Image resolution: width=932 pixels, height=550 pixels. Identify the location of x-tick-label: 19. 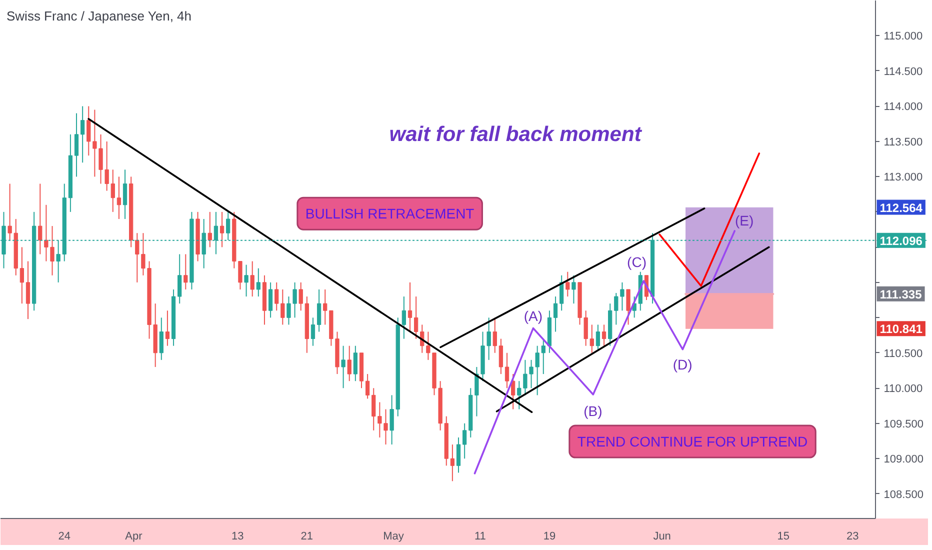
(549, 536).